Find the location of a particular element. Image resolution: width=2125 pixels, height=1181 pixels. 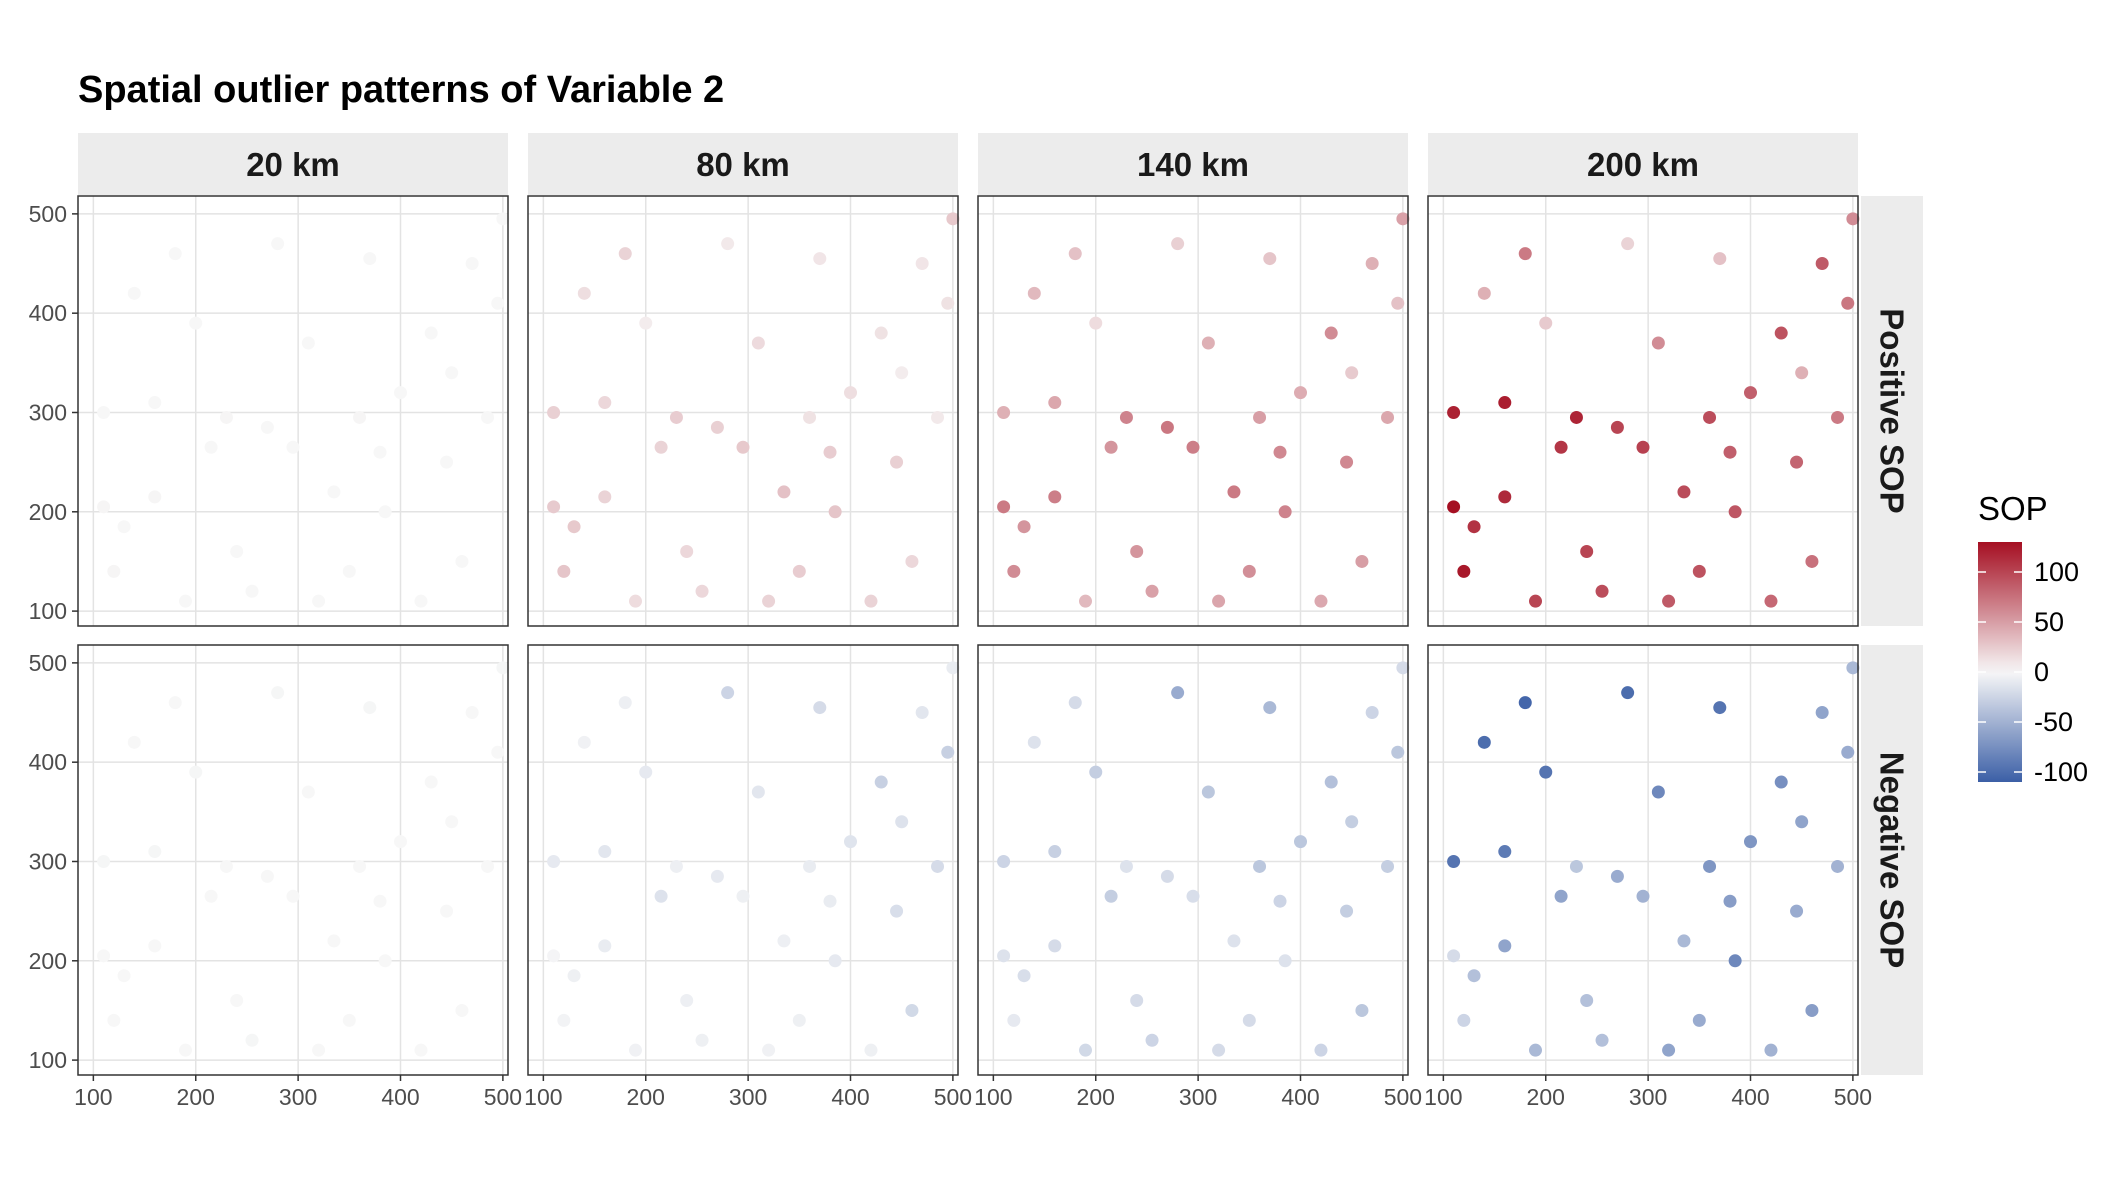

y-tick-label: 100 is located at coordinates (48, 611).